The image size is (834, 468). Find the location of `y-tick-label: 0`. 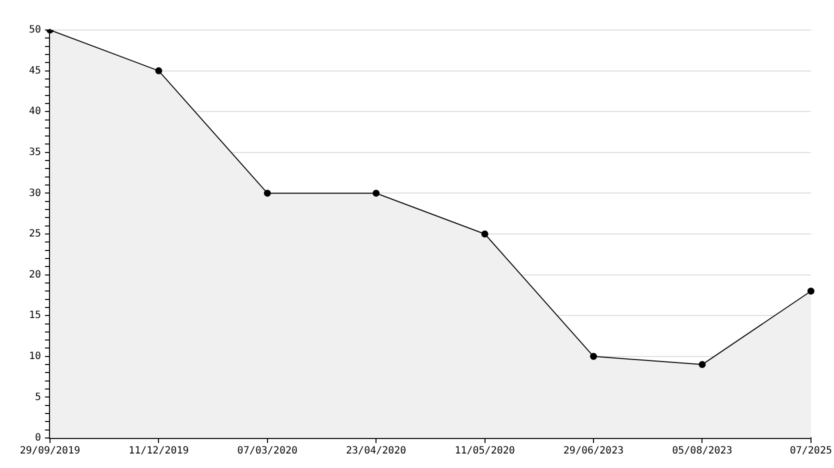

y-tick-label: 0 is located at coordinates (37, 438).